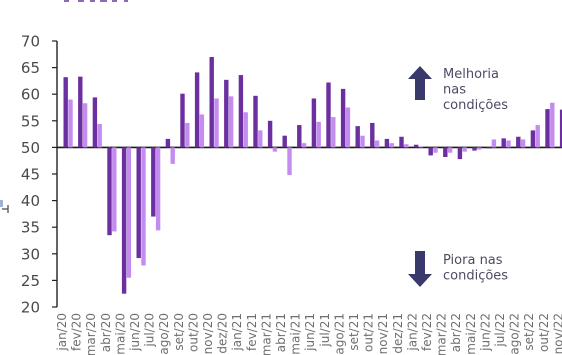 Image resolution: width=562 pixels, height=355 pixels. What do you see at coordinates (91, 334) in the screenshot?
I see `x-tick-label: mar/20` at bounding box center [91, 334].